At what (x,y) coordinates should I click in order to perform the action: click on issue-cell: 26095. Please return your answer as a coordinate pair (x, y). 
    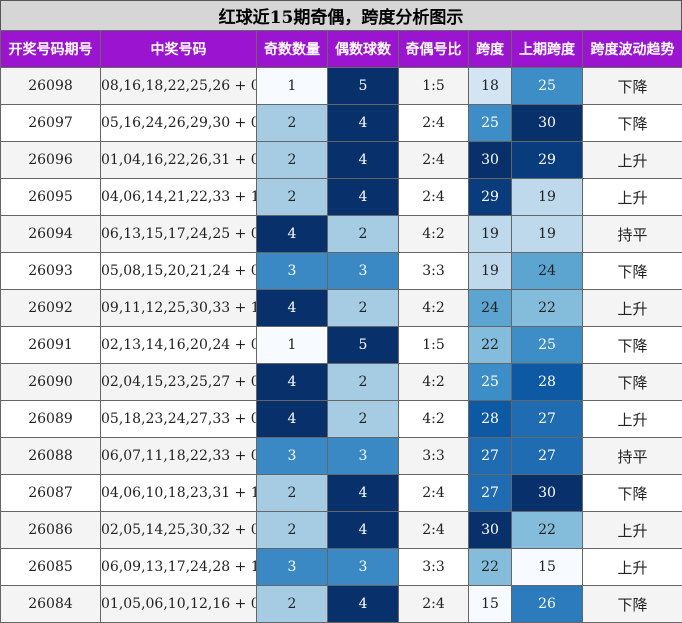
    Looking at the image, I should click on (51, 197).